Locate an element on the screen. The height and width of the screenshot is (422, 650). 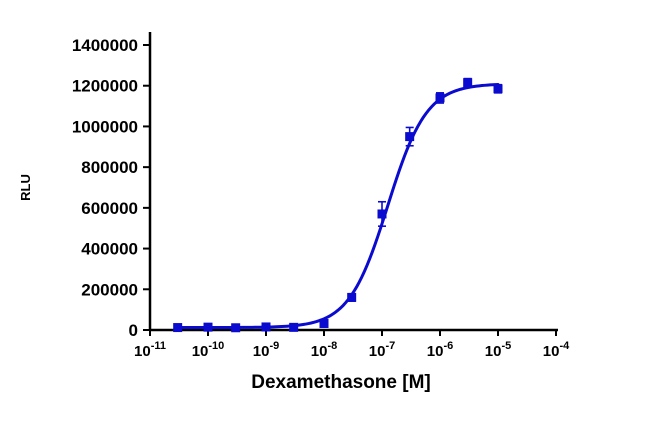
x-tick-label: 10⁻⁶ is located at coordinates (440, 350).